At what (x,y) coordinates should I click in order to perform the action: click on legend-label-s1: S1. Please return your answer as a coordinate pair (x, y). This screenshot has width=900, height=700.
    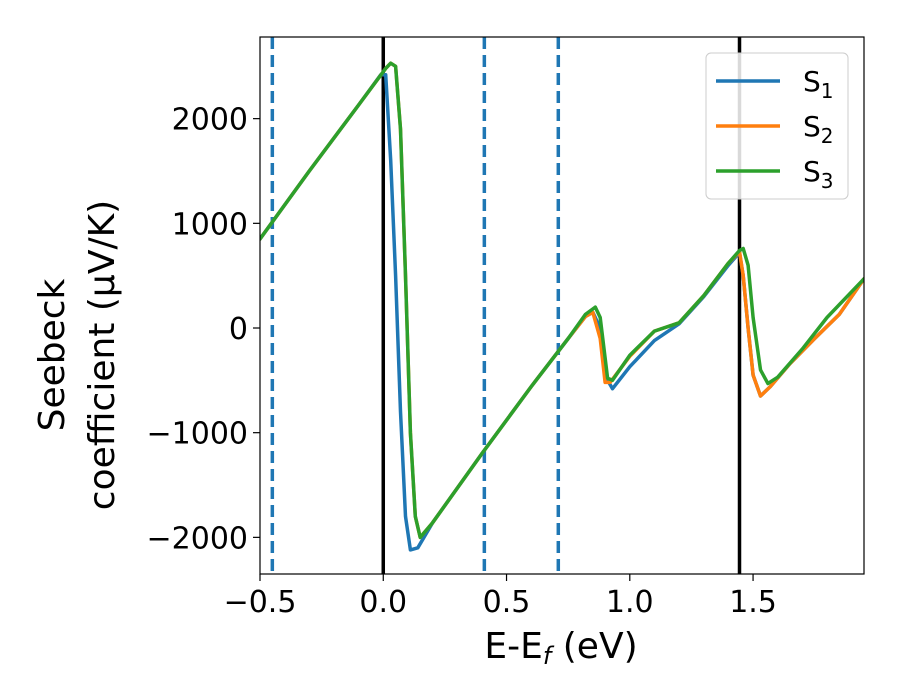
    Looking at the image, I should click on (818, 84).